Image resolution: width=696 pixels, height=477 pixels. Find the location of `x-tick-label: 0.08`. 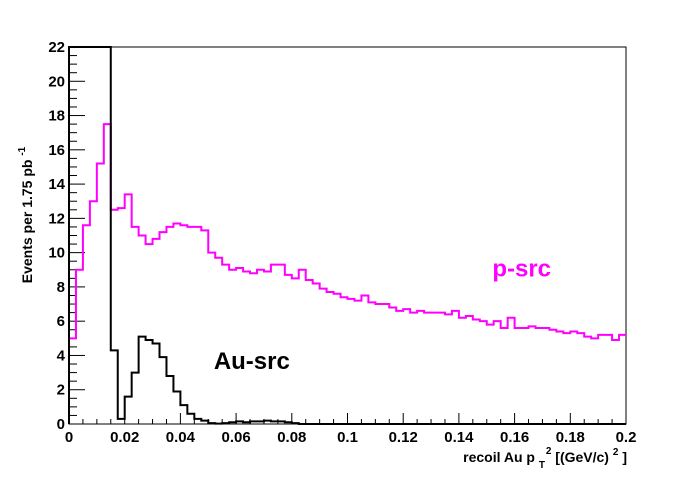

x-tick-label: 0.08 is located at coordinates (291, 437).